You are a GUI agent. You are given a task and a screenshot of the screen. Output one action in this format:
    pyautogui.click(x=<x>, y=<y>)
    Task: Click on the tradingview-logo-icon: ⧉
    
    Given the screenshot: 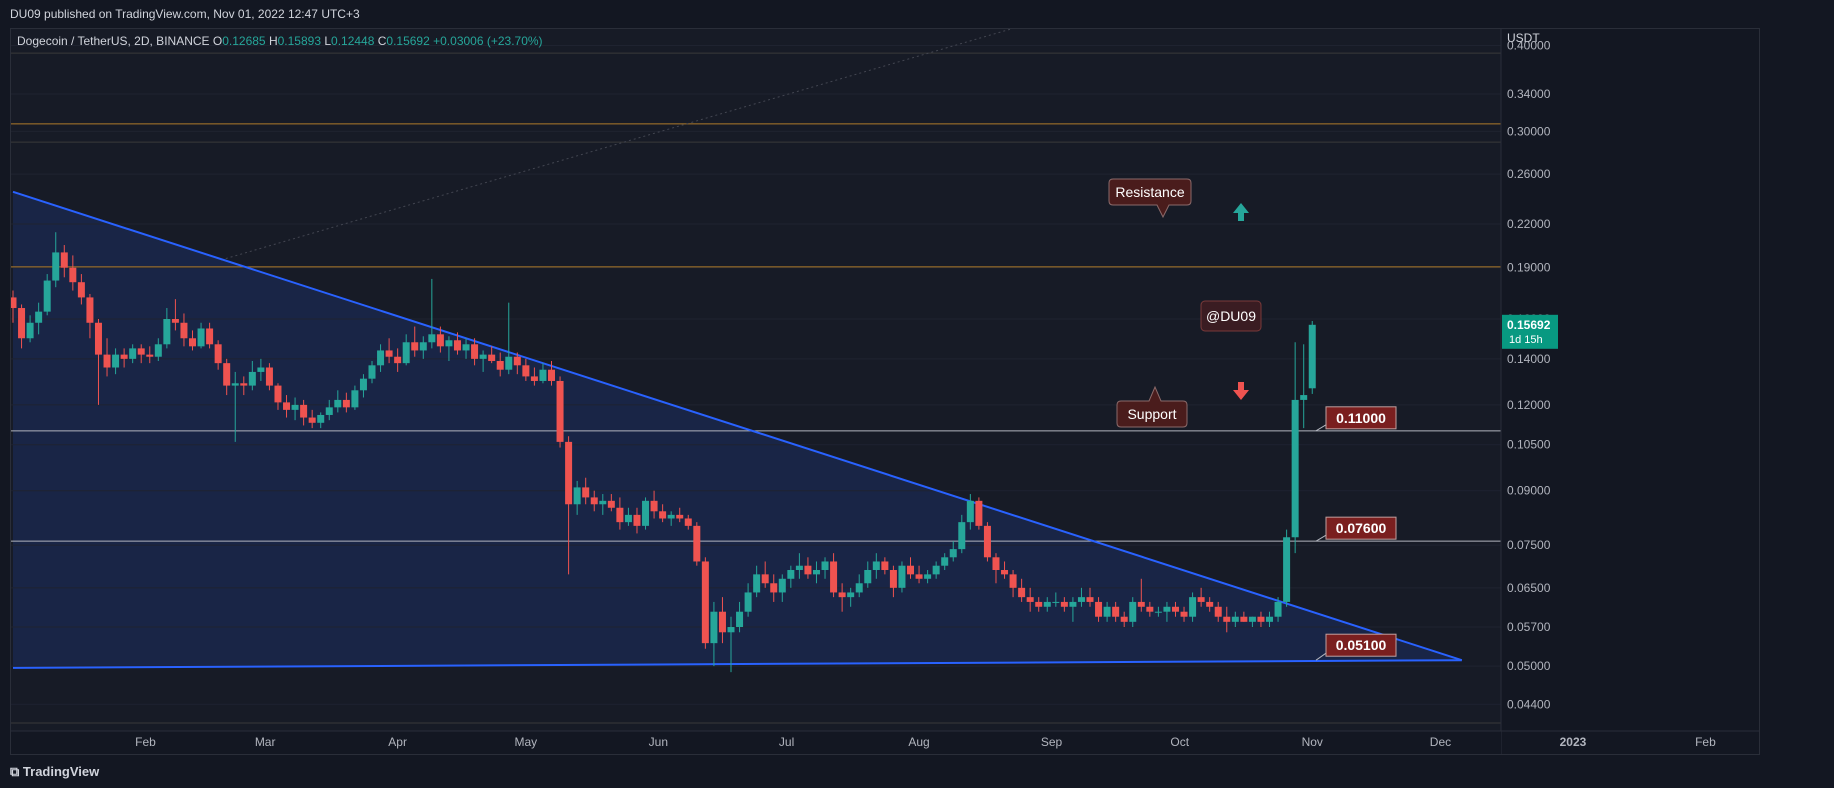 What is the action you would take?
    pyautogui.click(x=16, y=771)
    